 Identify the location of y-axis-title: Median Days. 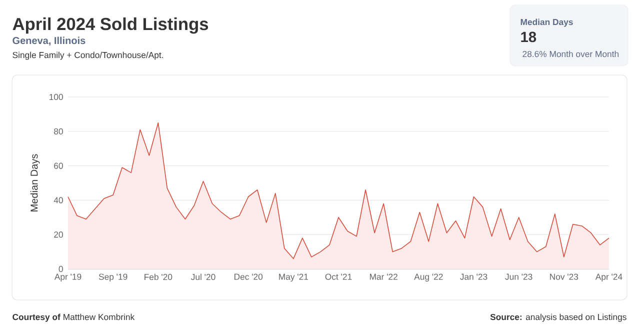
(35, 183).